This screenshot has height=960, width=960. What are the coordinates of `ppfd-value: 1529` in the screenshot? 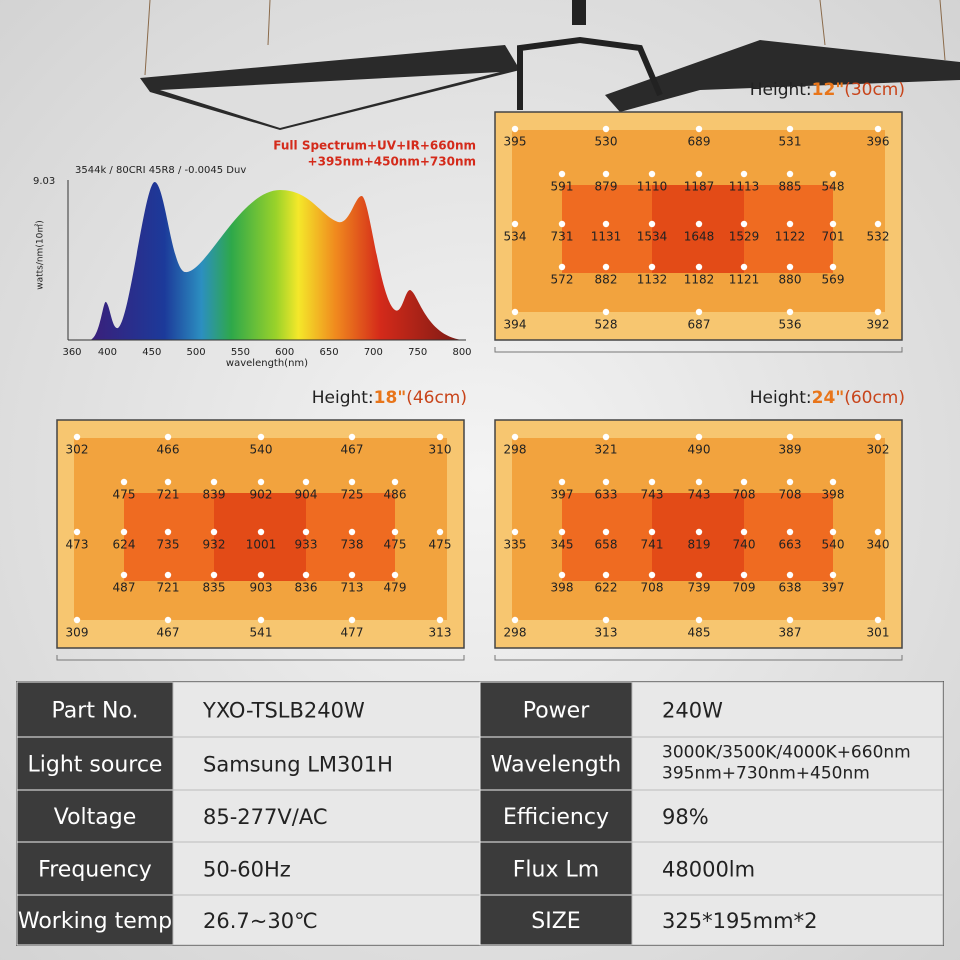 It's located at (744, 237).